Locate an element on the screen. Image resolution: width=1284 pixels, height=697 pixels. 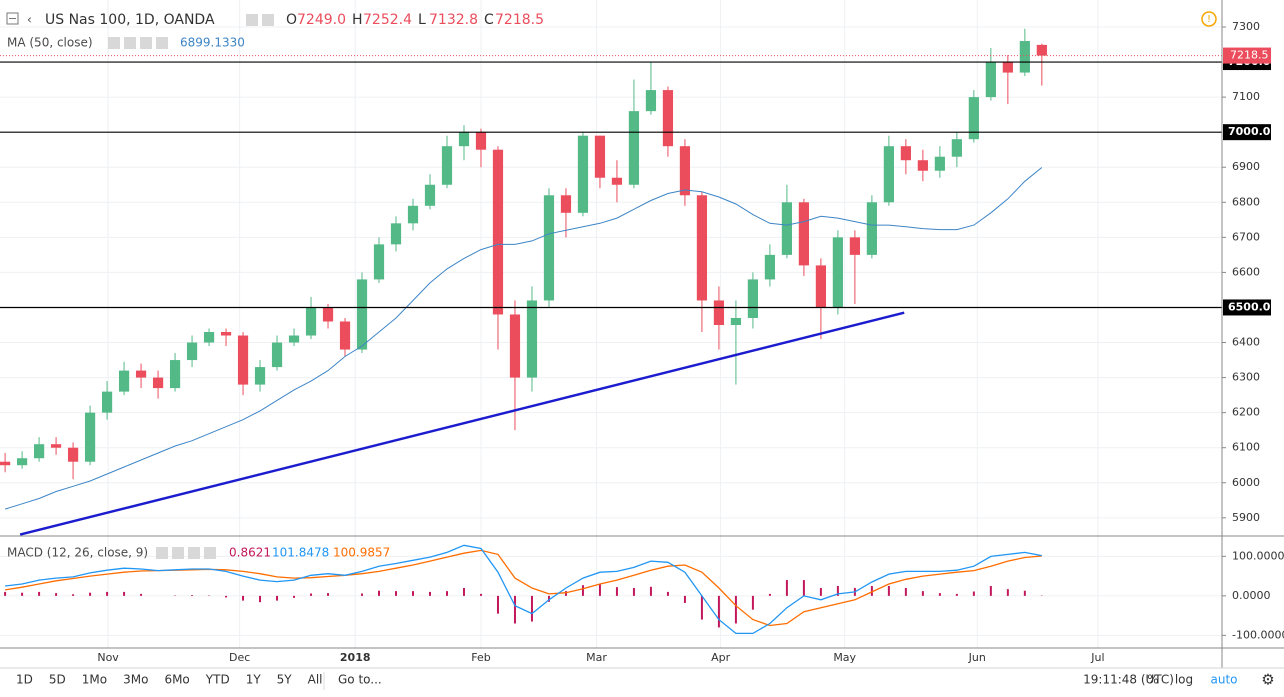
level-label-box is located at coordinates (1247, 132).